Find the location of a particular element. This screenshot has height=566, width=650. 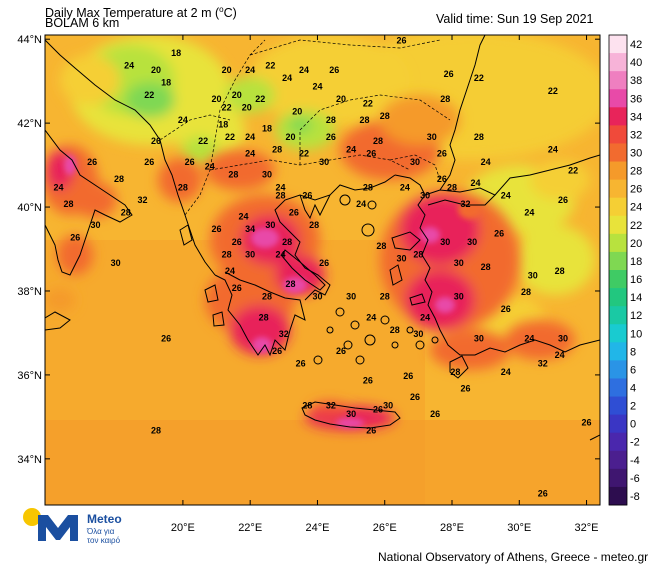

colorbar-level-label: -2 is located at coordinates (635, 443).